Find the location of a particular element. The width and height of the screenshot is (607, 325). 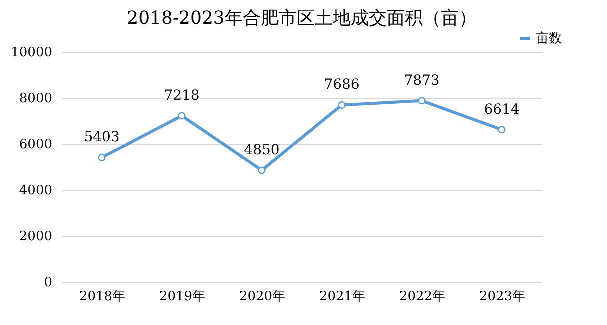

y-tick-label: 0 is located at coordinates (48, 283).